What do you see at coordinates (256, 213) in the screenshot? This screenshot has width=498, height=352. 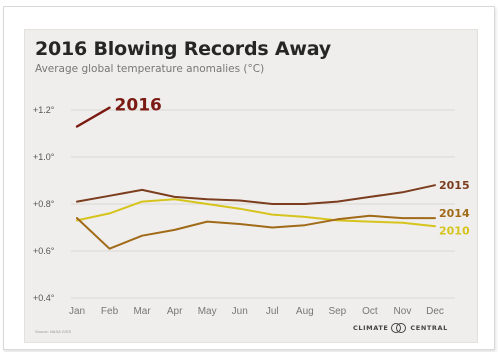 I see `series-line-2010` at bounding box center [256, 213].